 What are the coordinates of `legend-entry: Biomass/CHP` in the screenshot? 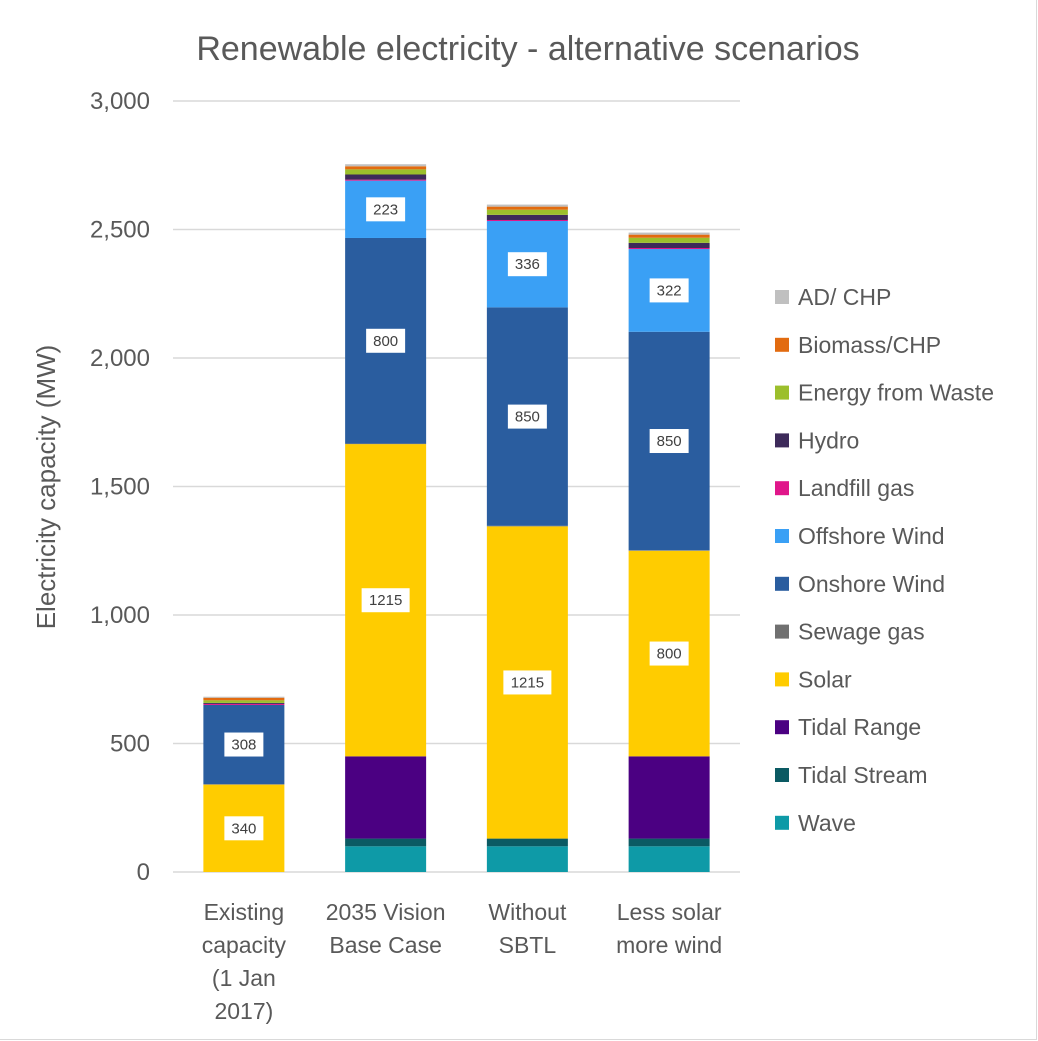 It's located at (869, 345).